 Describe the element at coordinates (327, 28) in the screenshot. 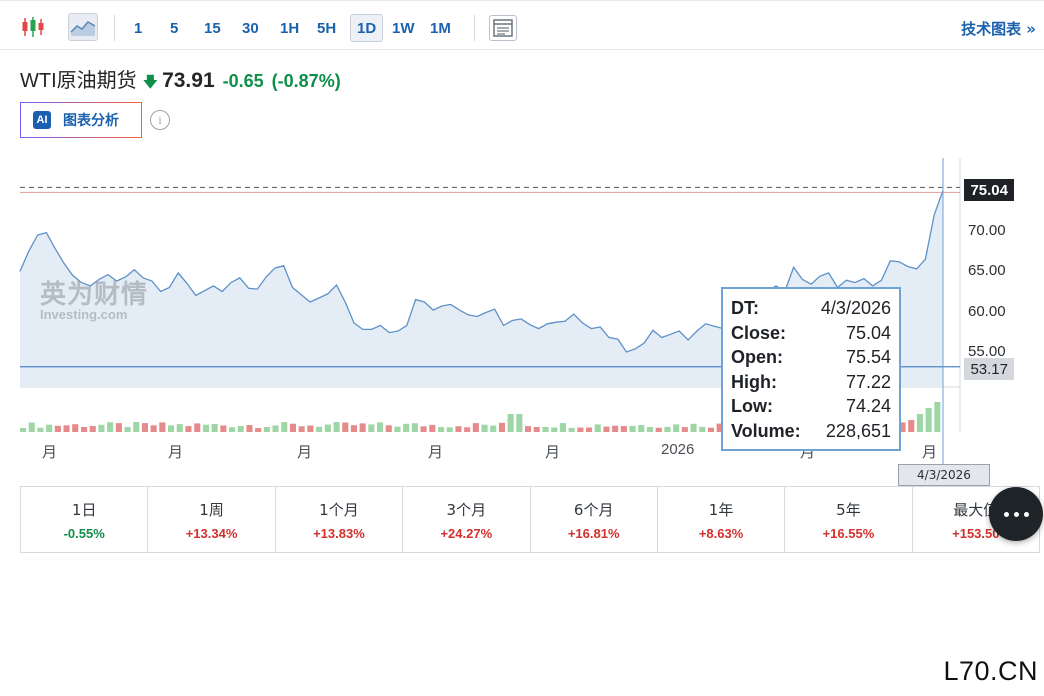

I see `timeframe-5h: 5H` at that location.